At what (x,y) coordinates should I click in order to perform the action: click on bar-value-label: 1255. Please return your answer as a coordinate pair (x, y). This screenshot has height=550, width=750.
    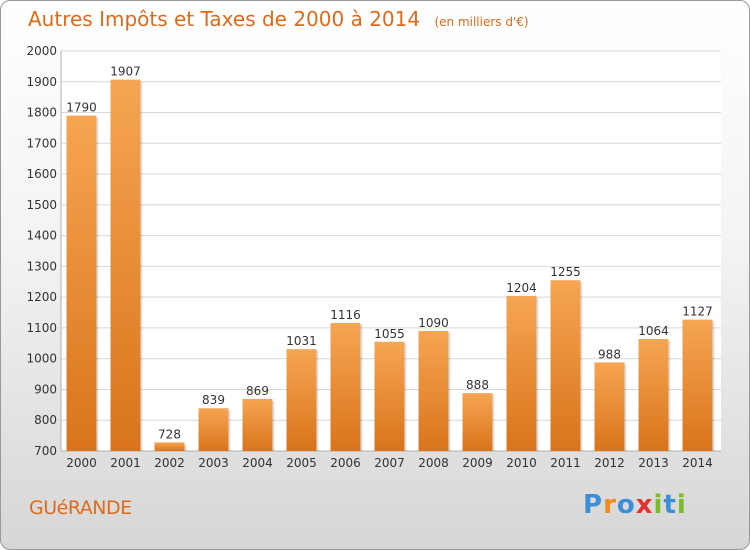
    Looking at the image, I should click on (565, 272).